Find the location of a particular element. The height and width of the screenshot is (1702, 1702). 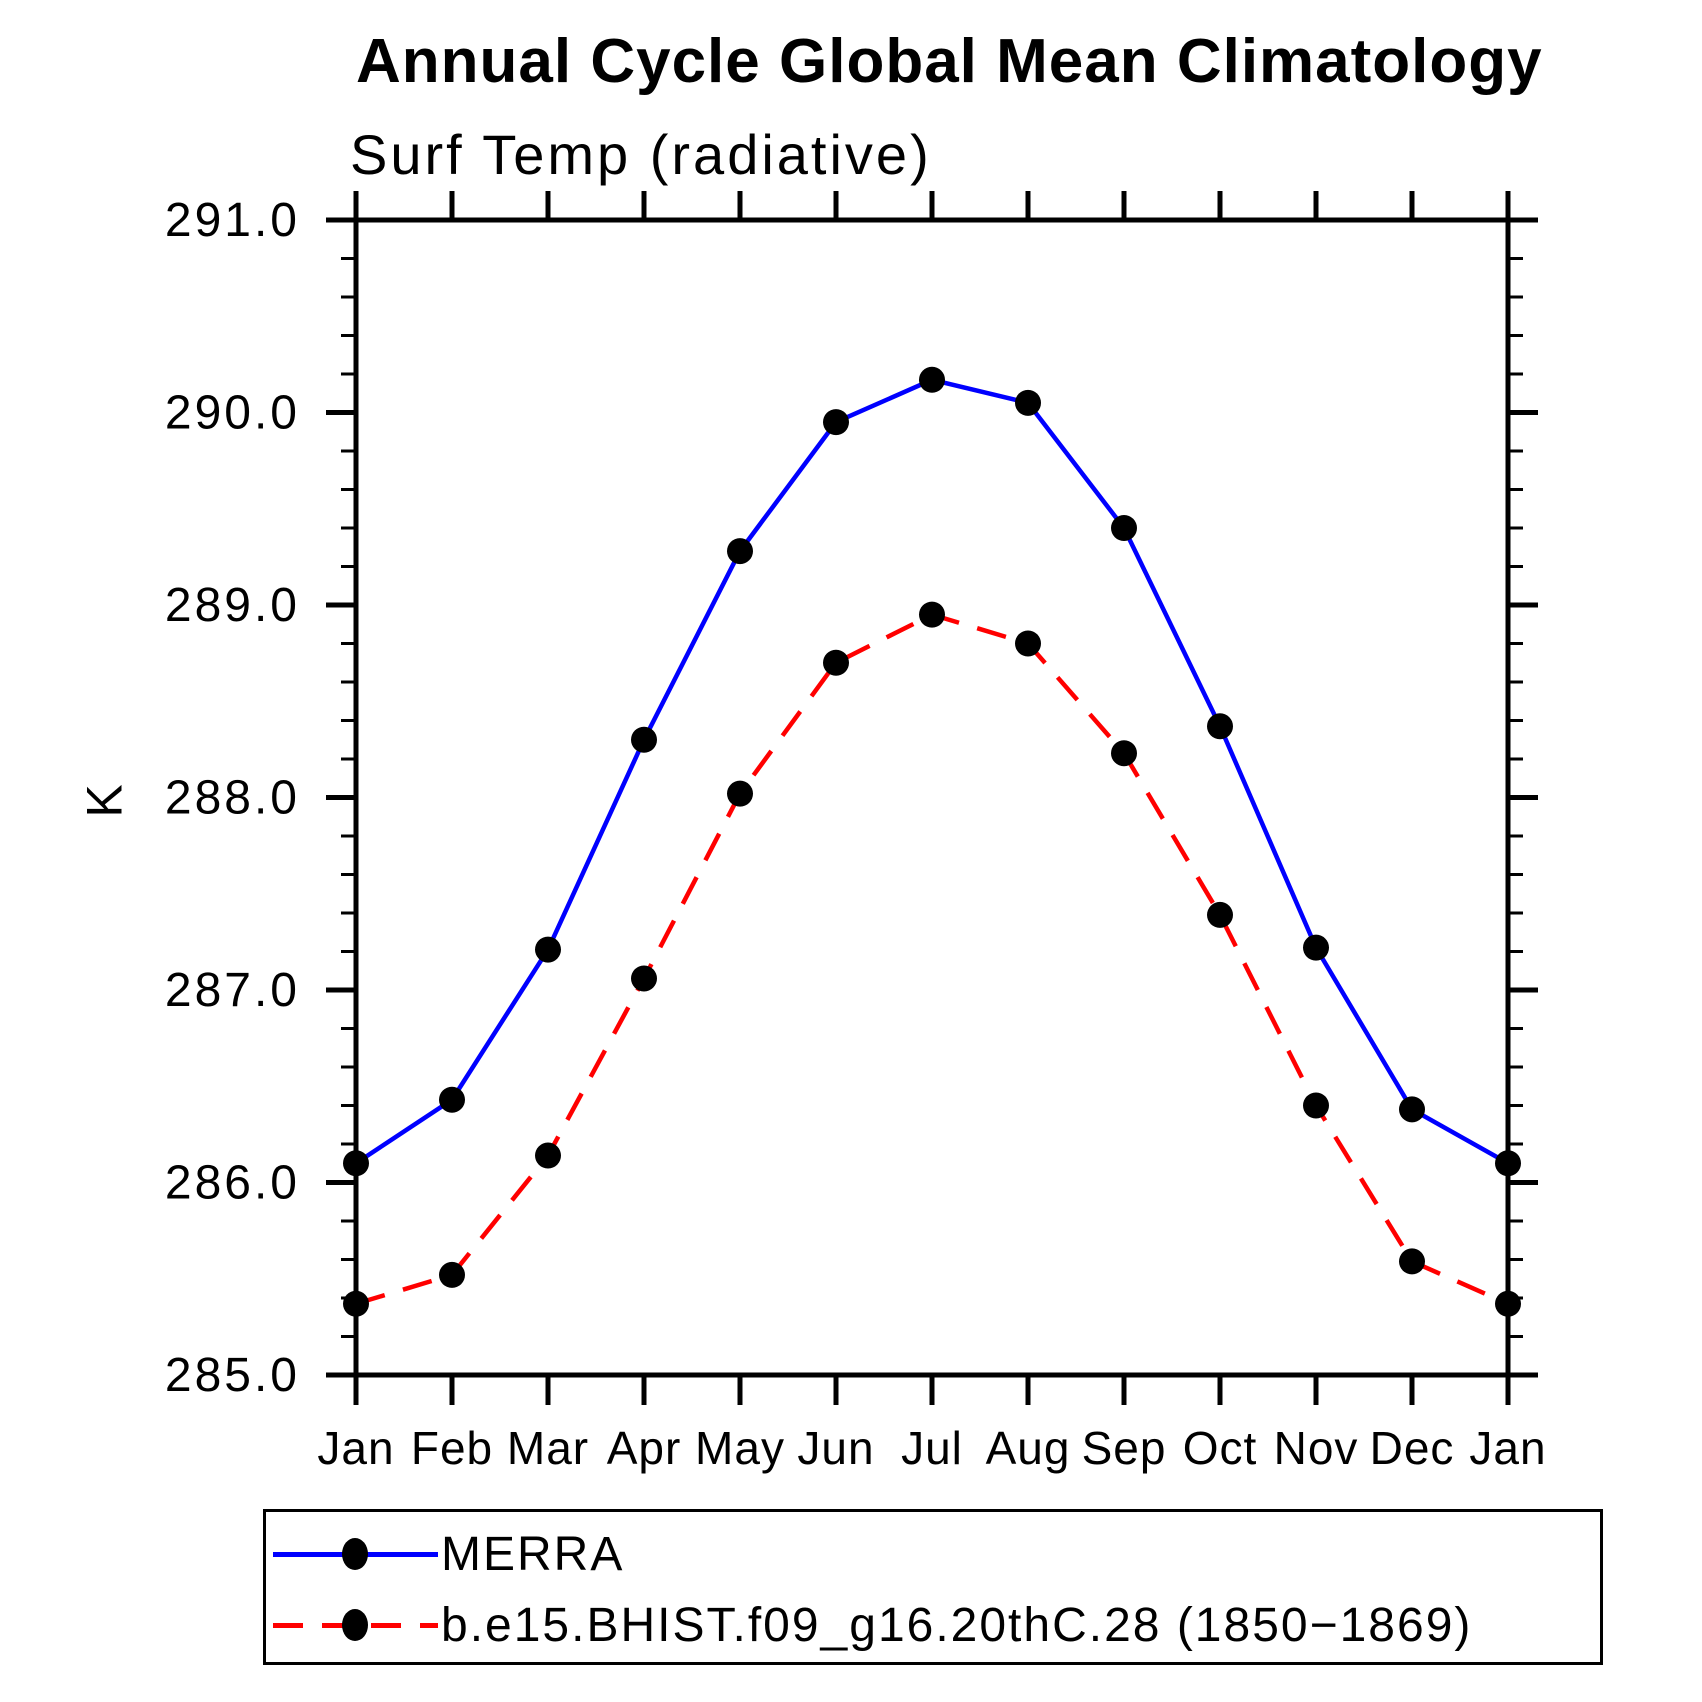

legend-item-merra: MERRA is located at coordinates (448, 1554).